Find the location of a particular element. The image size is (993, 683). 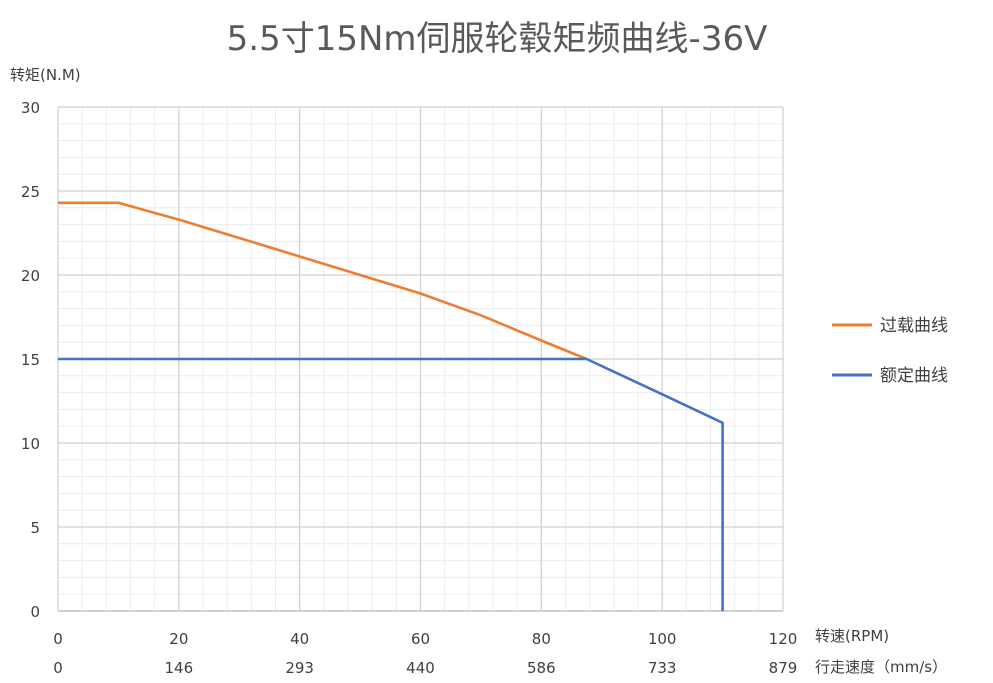

x-axis-secondary-tick-labels: 0 146 293 440 586 733 879 is located at coordinates (425, 668).